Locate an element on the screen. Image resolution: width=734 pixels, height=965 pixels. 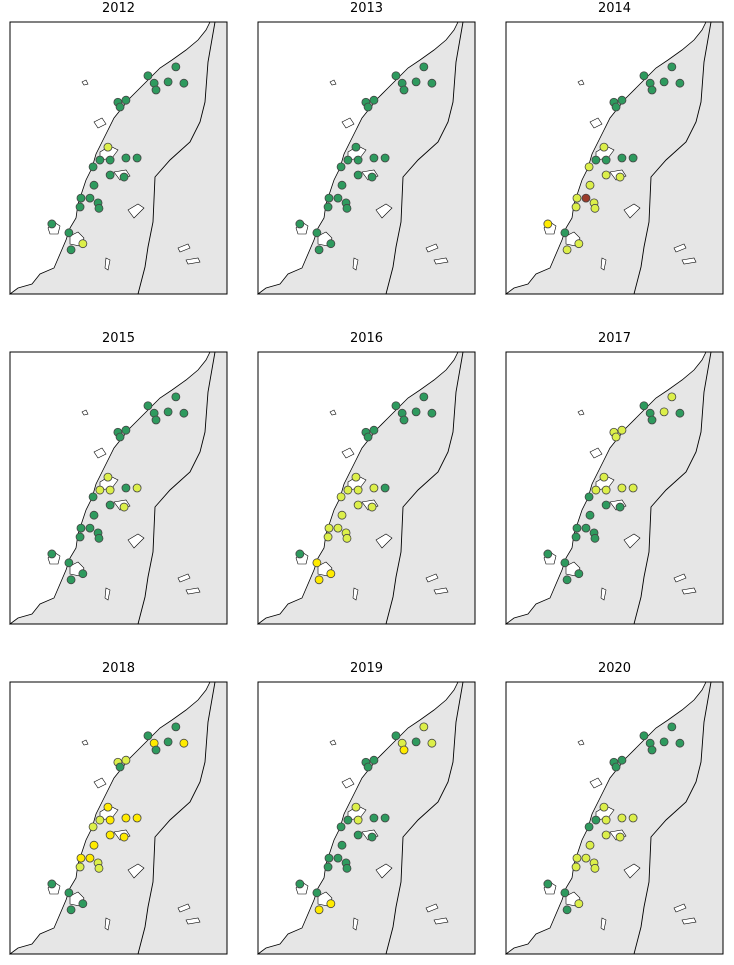
panel-title: 2020 is located at coordinates (614, 668).